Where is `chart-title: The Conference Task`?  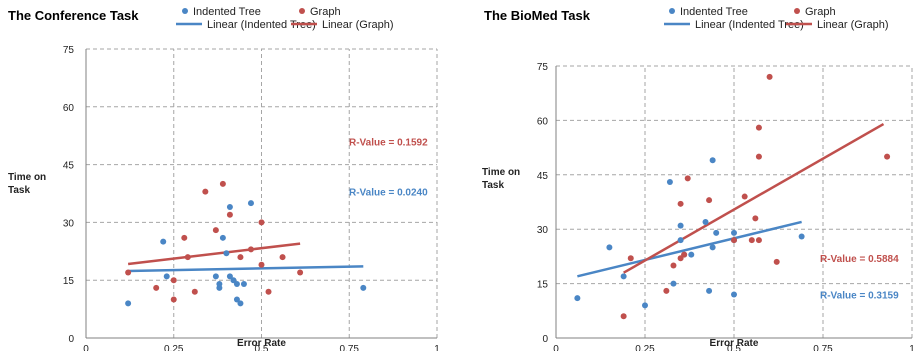 chart-title: The Conference Task is located at coordinates (73, 15).